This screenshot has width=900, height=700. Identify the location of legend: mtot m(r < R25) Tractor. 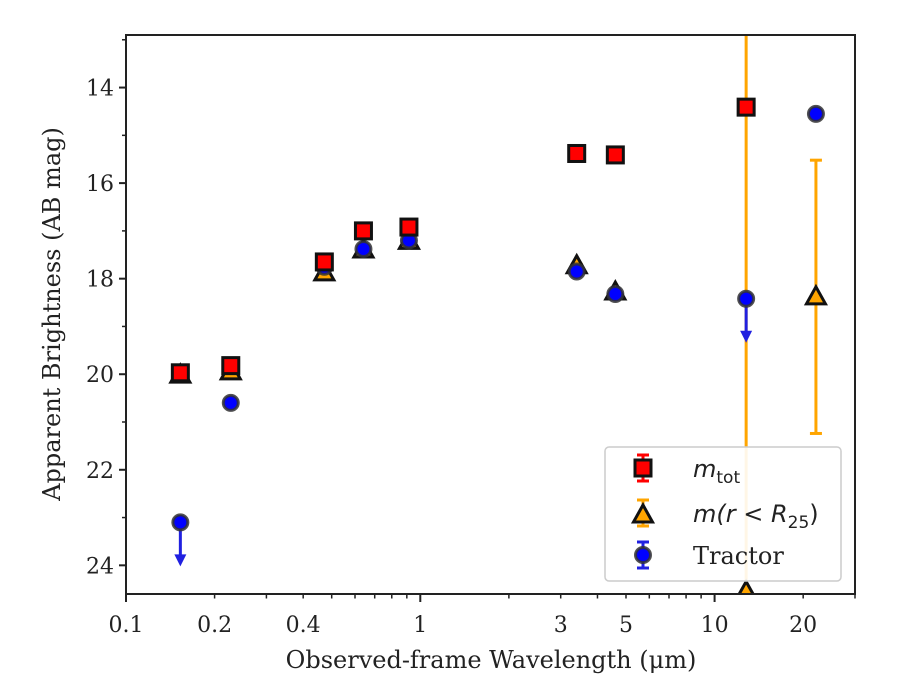
(723, 514).